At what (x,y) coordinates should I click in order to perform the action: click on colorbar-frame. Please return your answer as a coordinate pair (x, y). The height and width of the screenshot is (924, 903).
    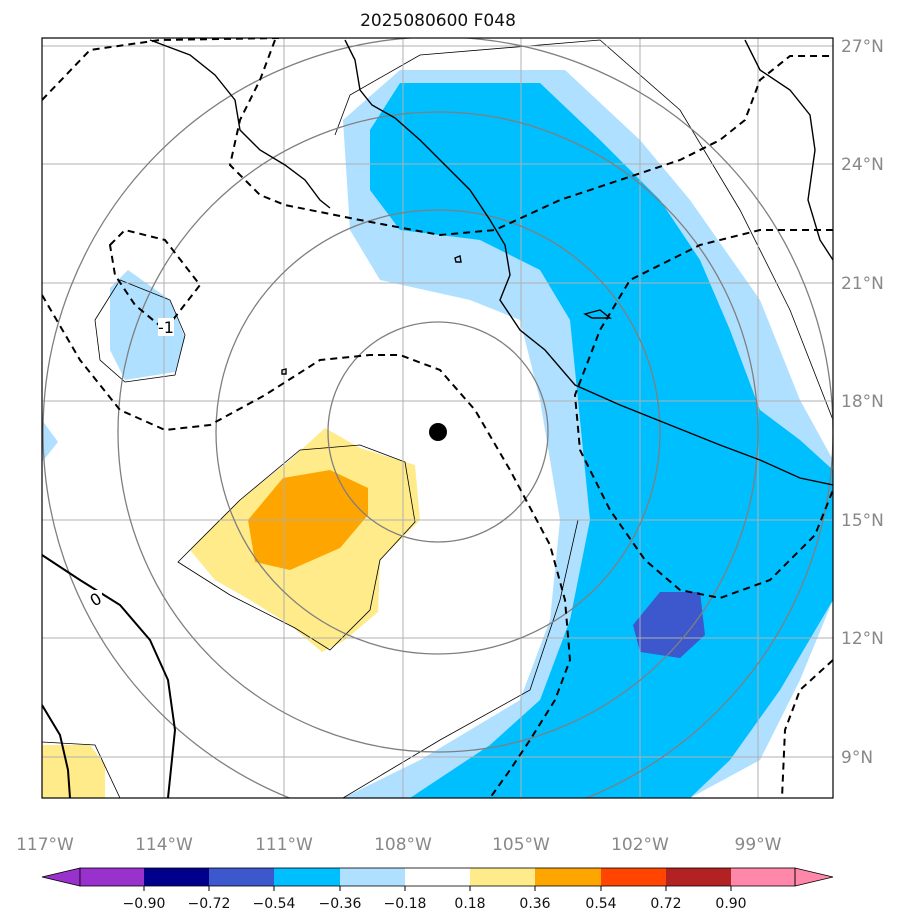
    Looking at the image, I should click on (437, 877).